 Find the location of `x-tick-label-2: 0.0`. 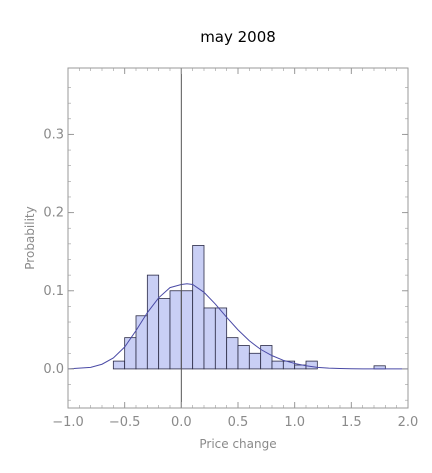

x-tick-label-2: 0.0 is located at coordinates (181, 422).